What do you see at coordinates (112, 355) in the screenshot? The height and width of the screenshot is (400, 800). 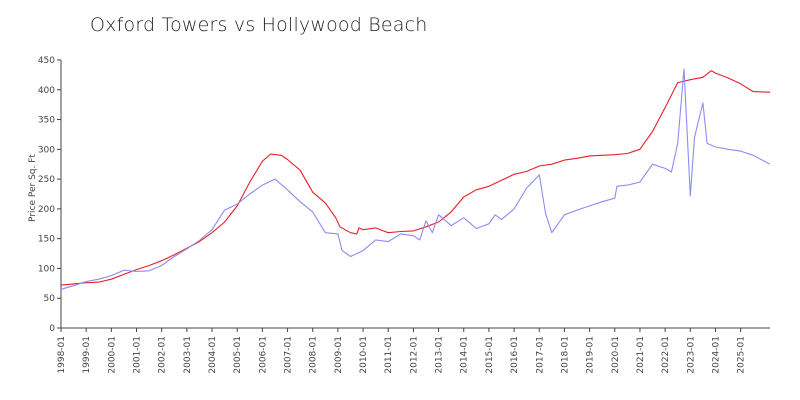 I see `x-tick-label: 2000-01` at bounding box center [112, 355].